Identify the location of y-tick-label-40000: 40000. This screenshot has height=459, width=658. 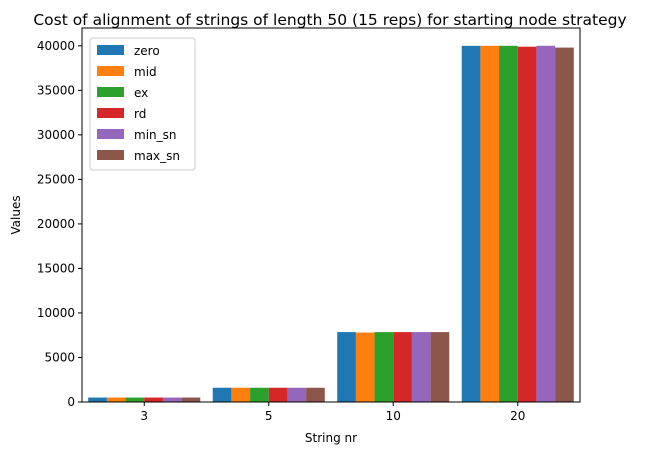
(56, 46).